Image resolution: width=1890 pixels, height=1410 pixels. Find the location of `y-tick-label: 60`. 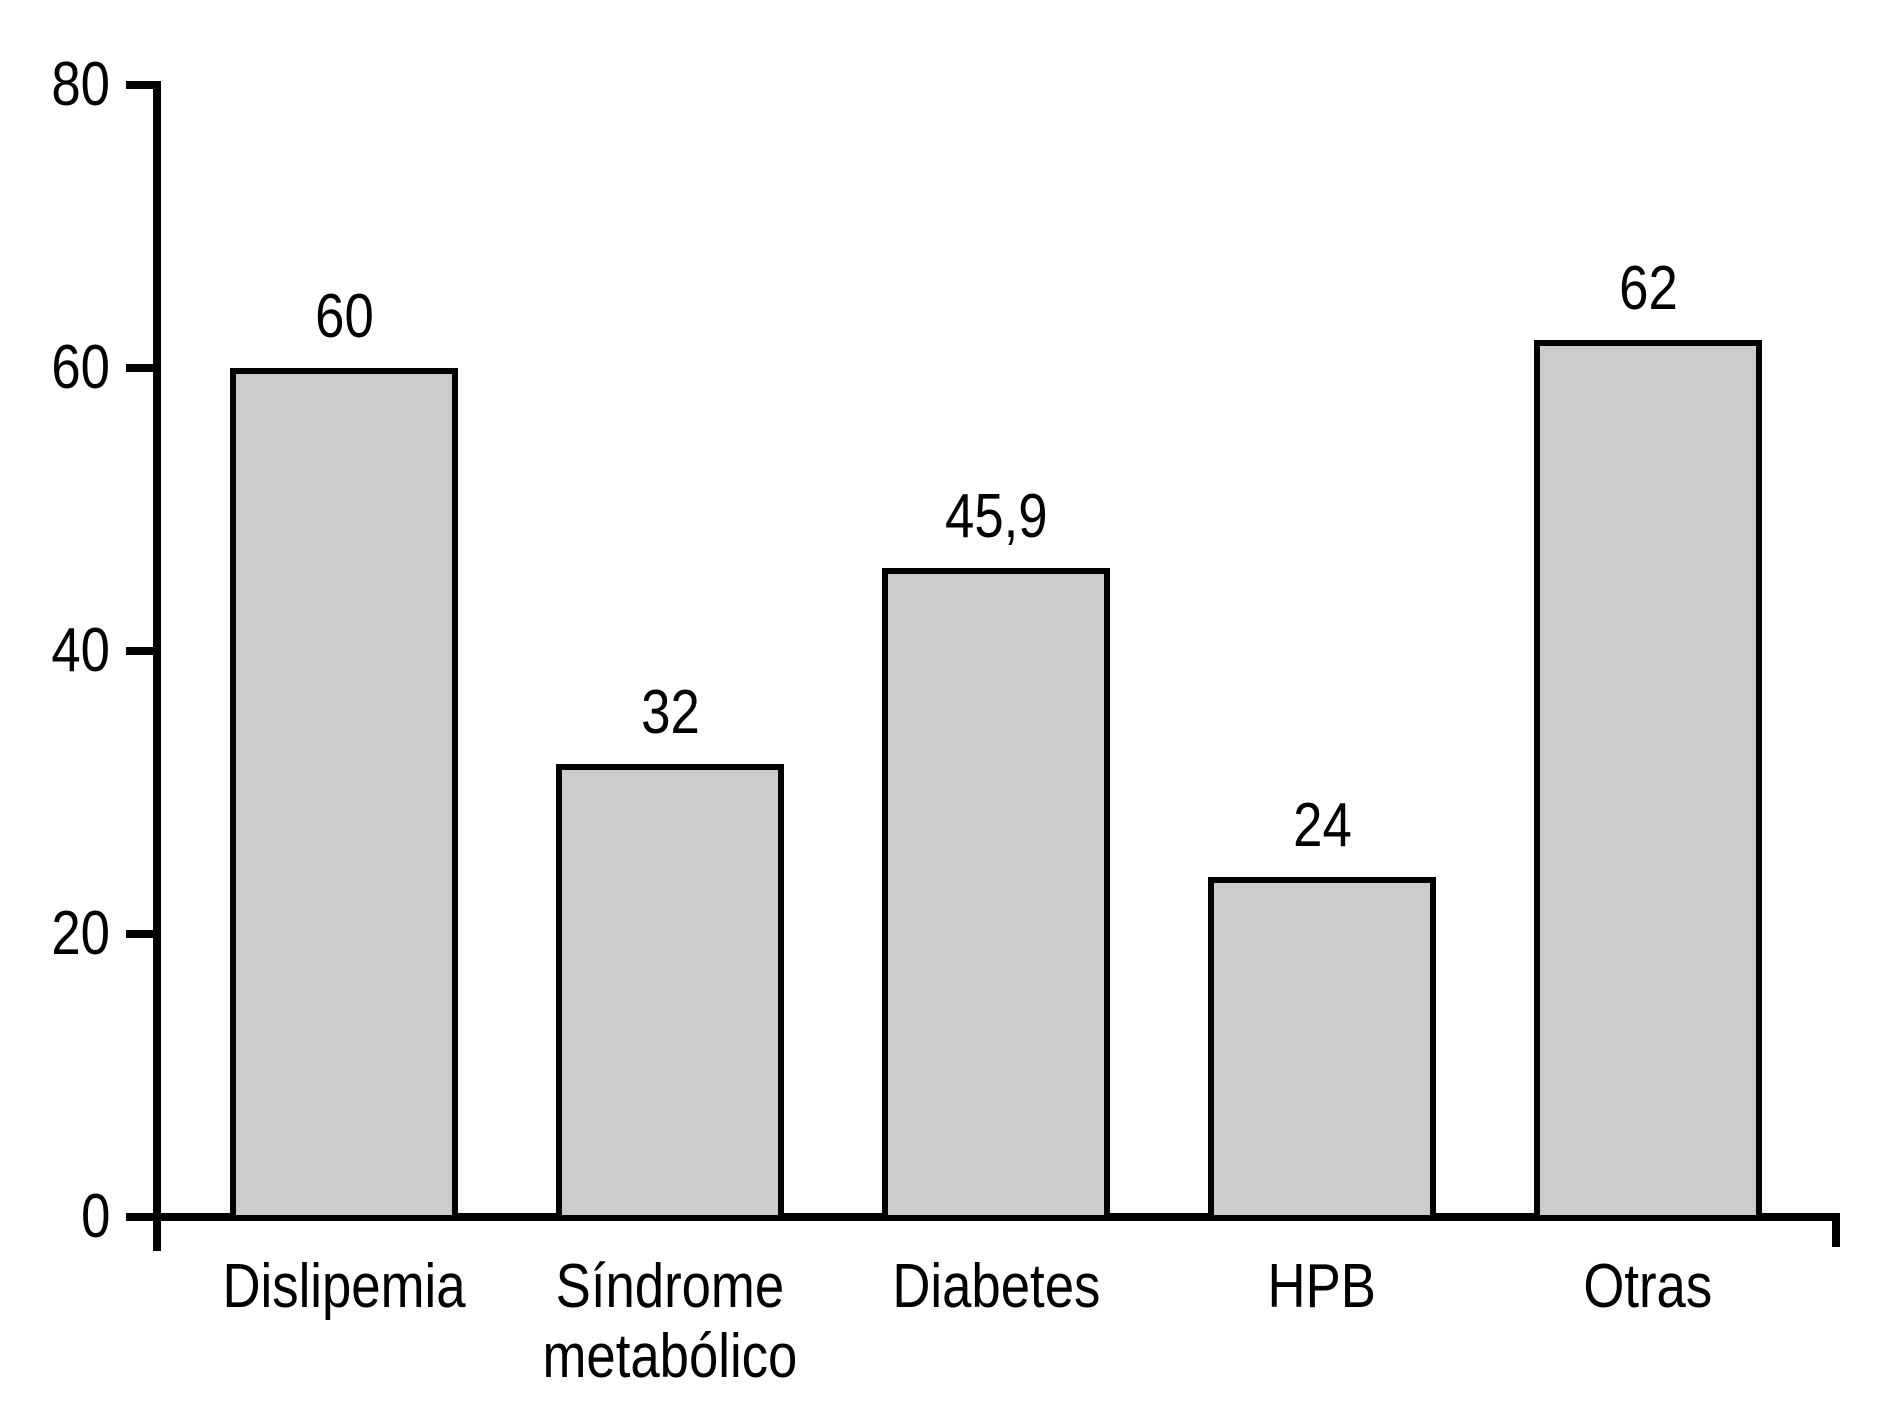

y-tick-label: 60 is located at coordinates (75, 368).